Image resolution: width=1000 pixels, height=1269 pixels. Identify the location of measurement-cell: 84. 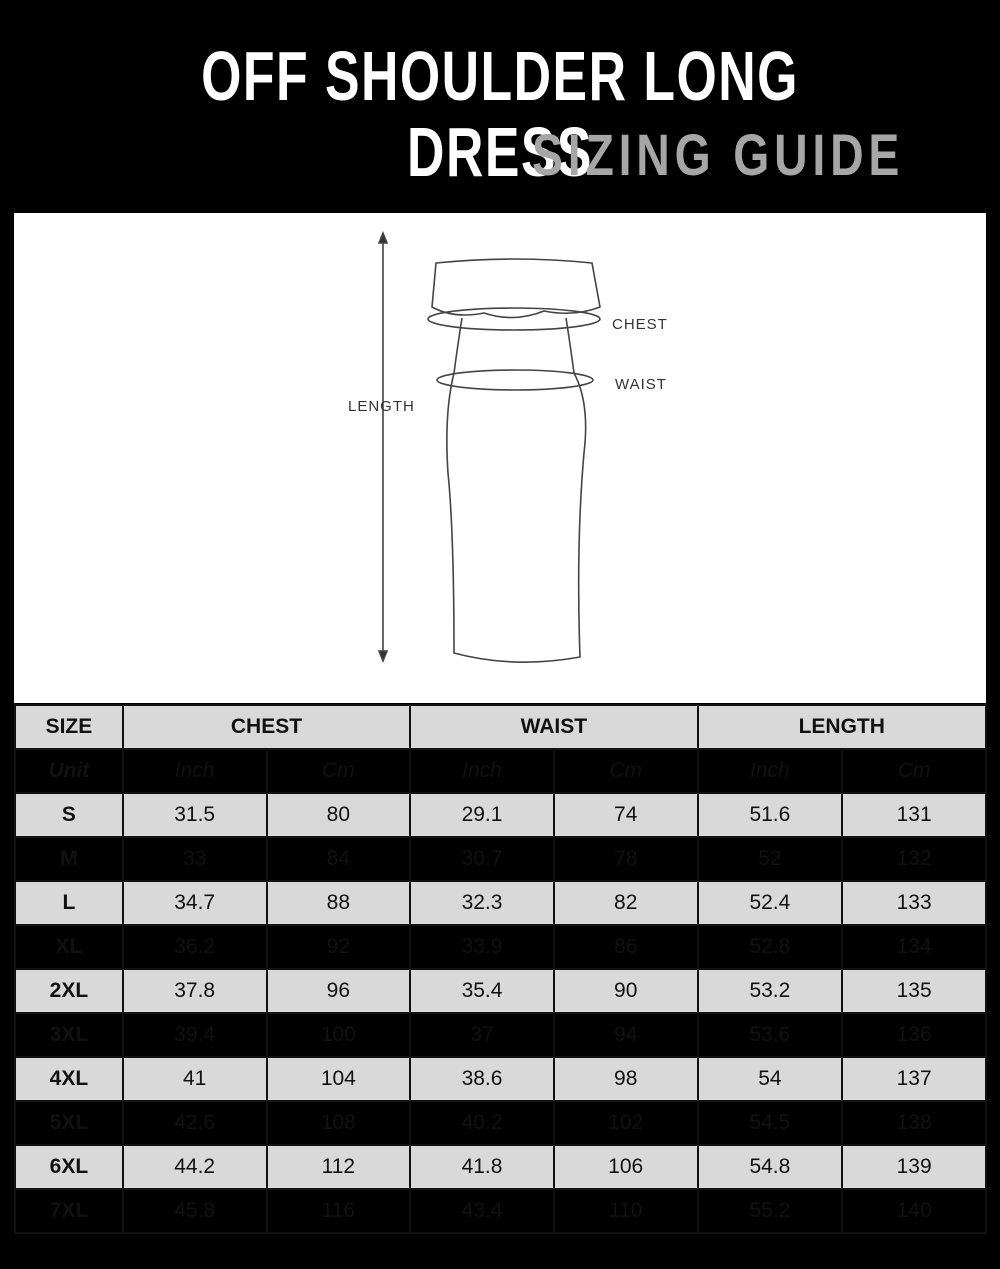
(338, 859).